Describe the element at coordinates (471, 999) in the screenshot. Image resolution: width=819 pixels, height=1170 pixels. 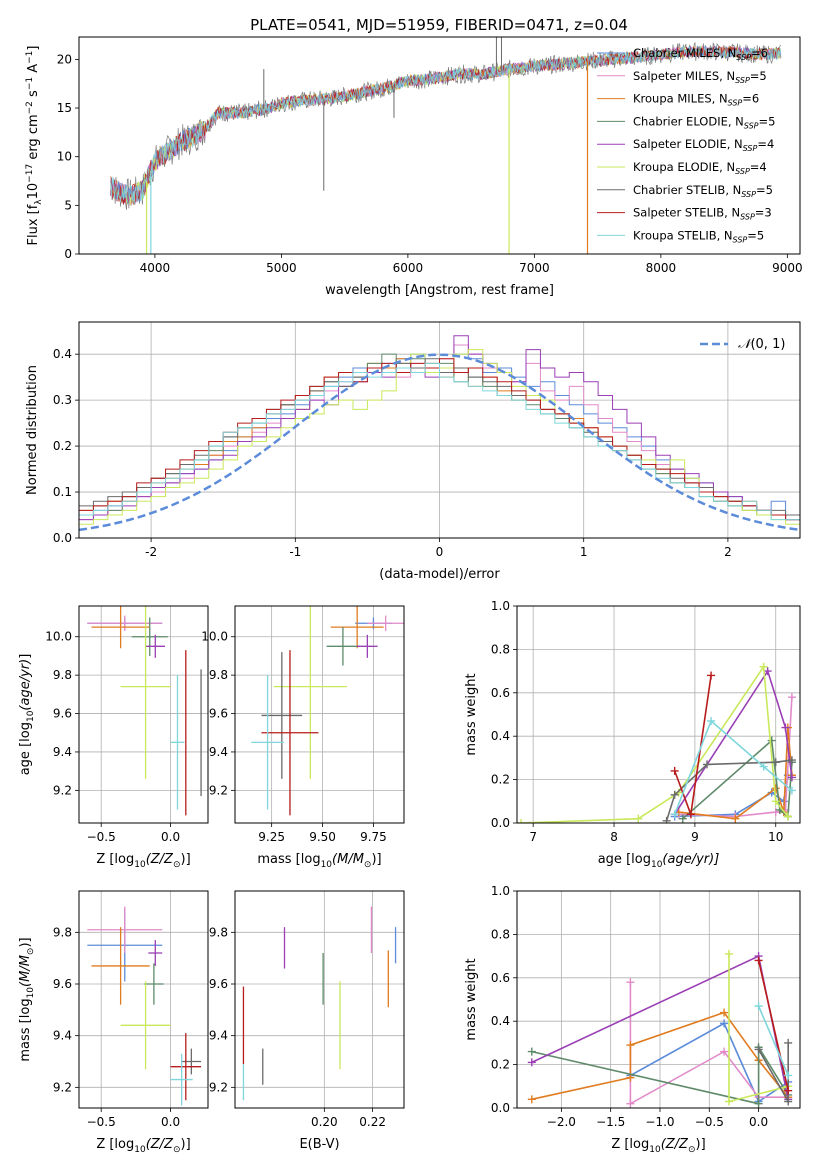
I see `y-axis-label: mass weight` at that location.